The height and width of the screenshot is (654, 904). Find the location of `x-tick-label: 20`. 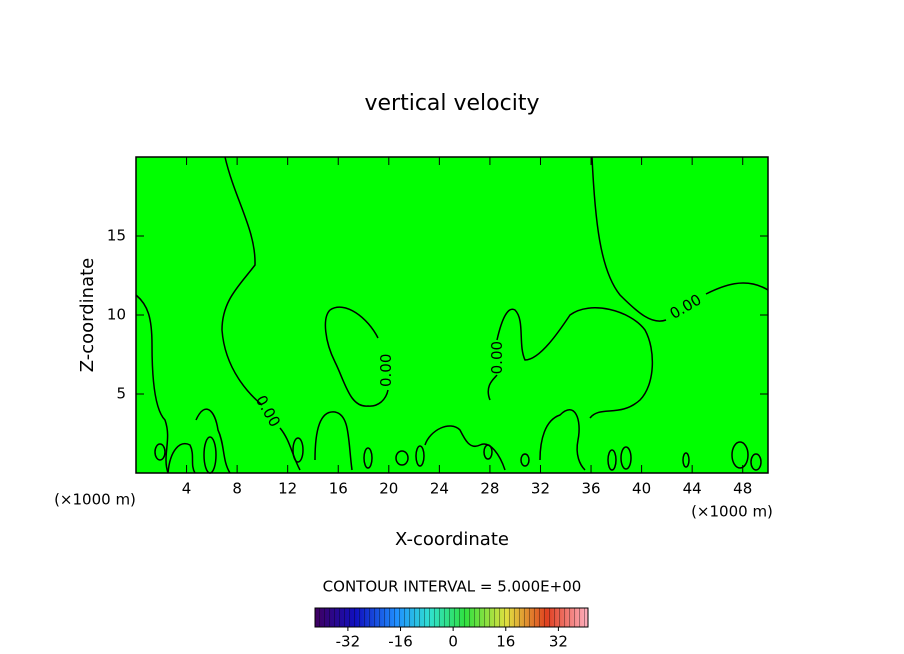

x-tick-label: 20 is located at coordinates (388, 489).